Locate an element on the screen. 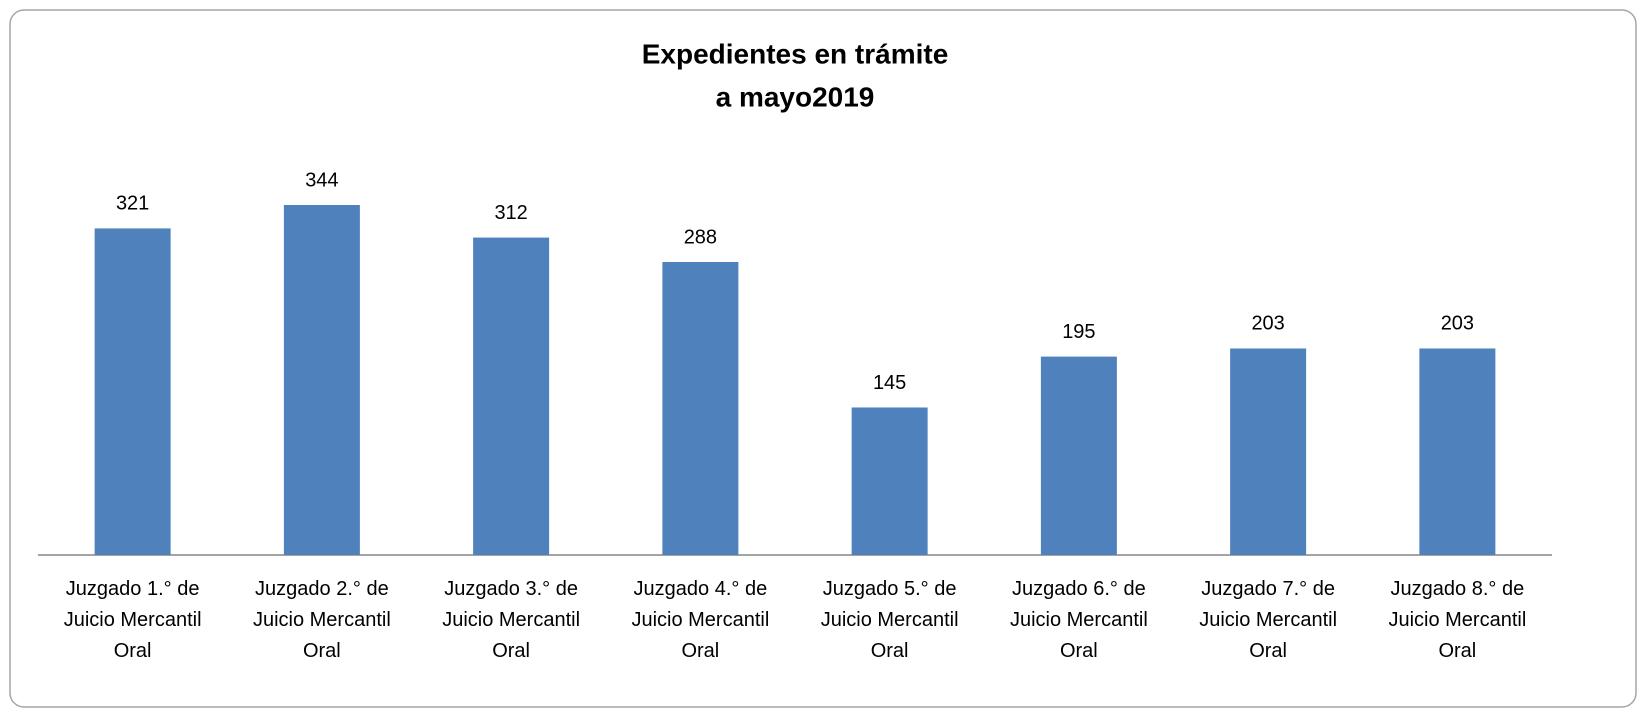  x-tick-label: Juzgado 3.° de Juicio Mercantil Oral is located at coordinates (511, 620).